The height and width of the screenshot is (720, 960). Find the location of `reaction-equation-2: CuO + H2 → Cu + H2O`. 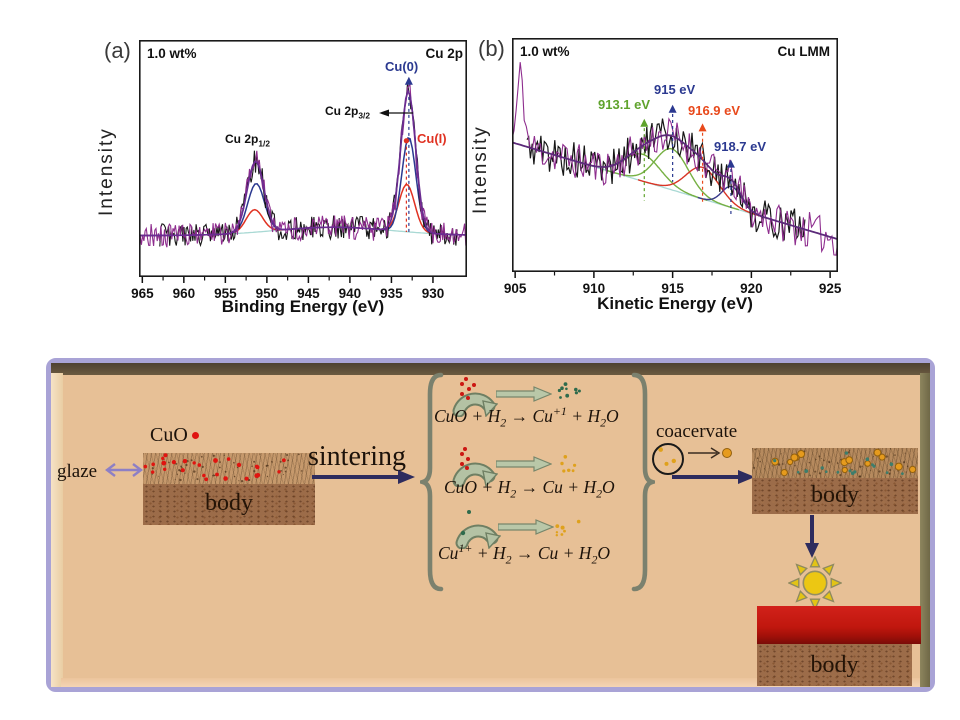

reaction-equation-2: CuO + H2 → Cu + H2O is located at coordinates (529, 489).